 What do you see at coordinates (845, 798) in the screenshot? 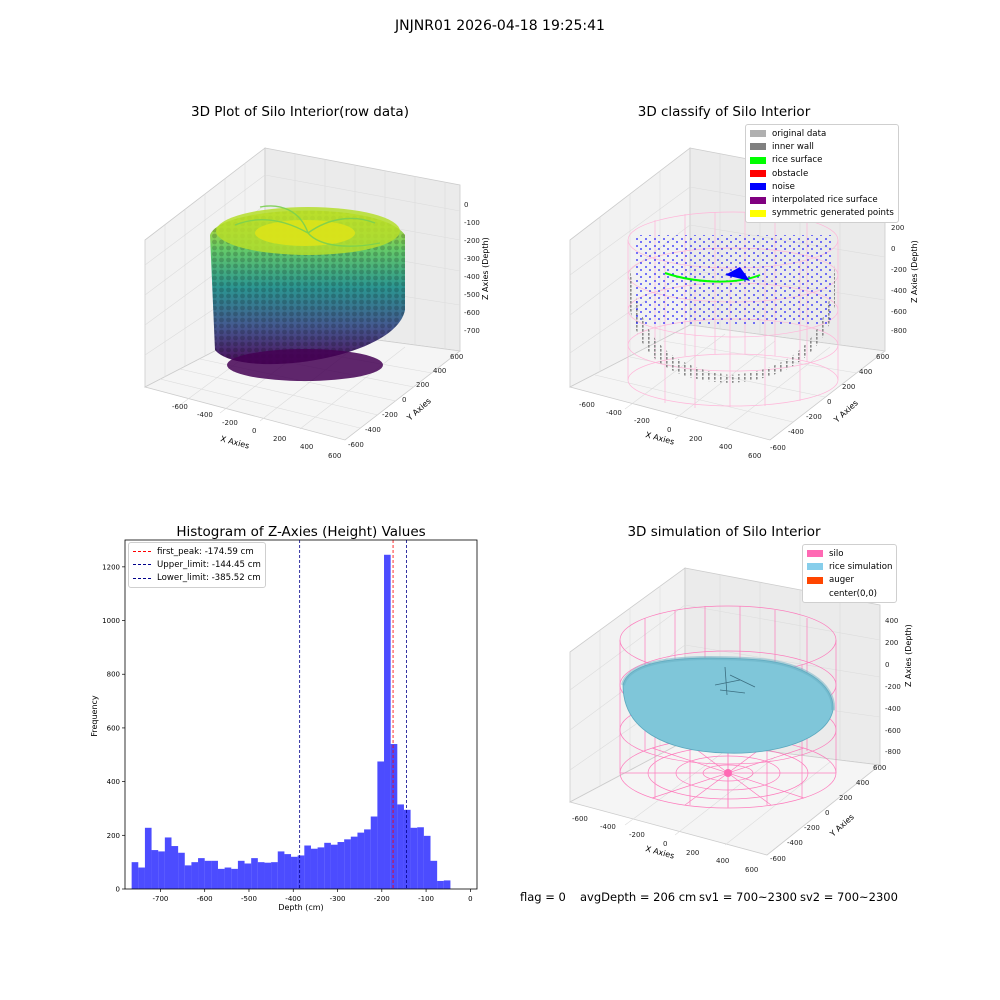
I see `simulation-y-tick: 200` at bounding box center [845, 798].